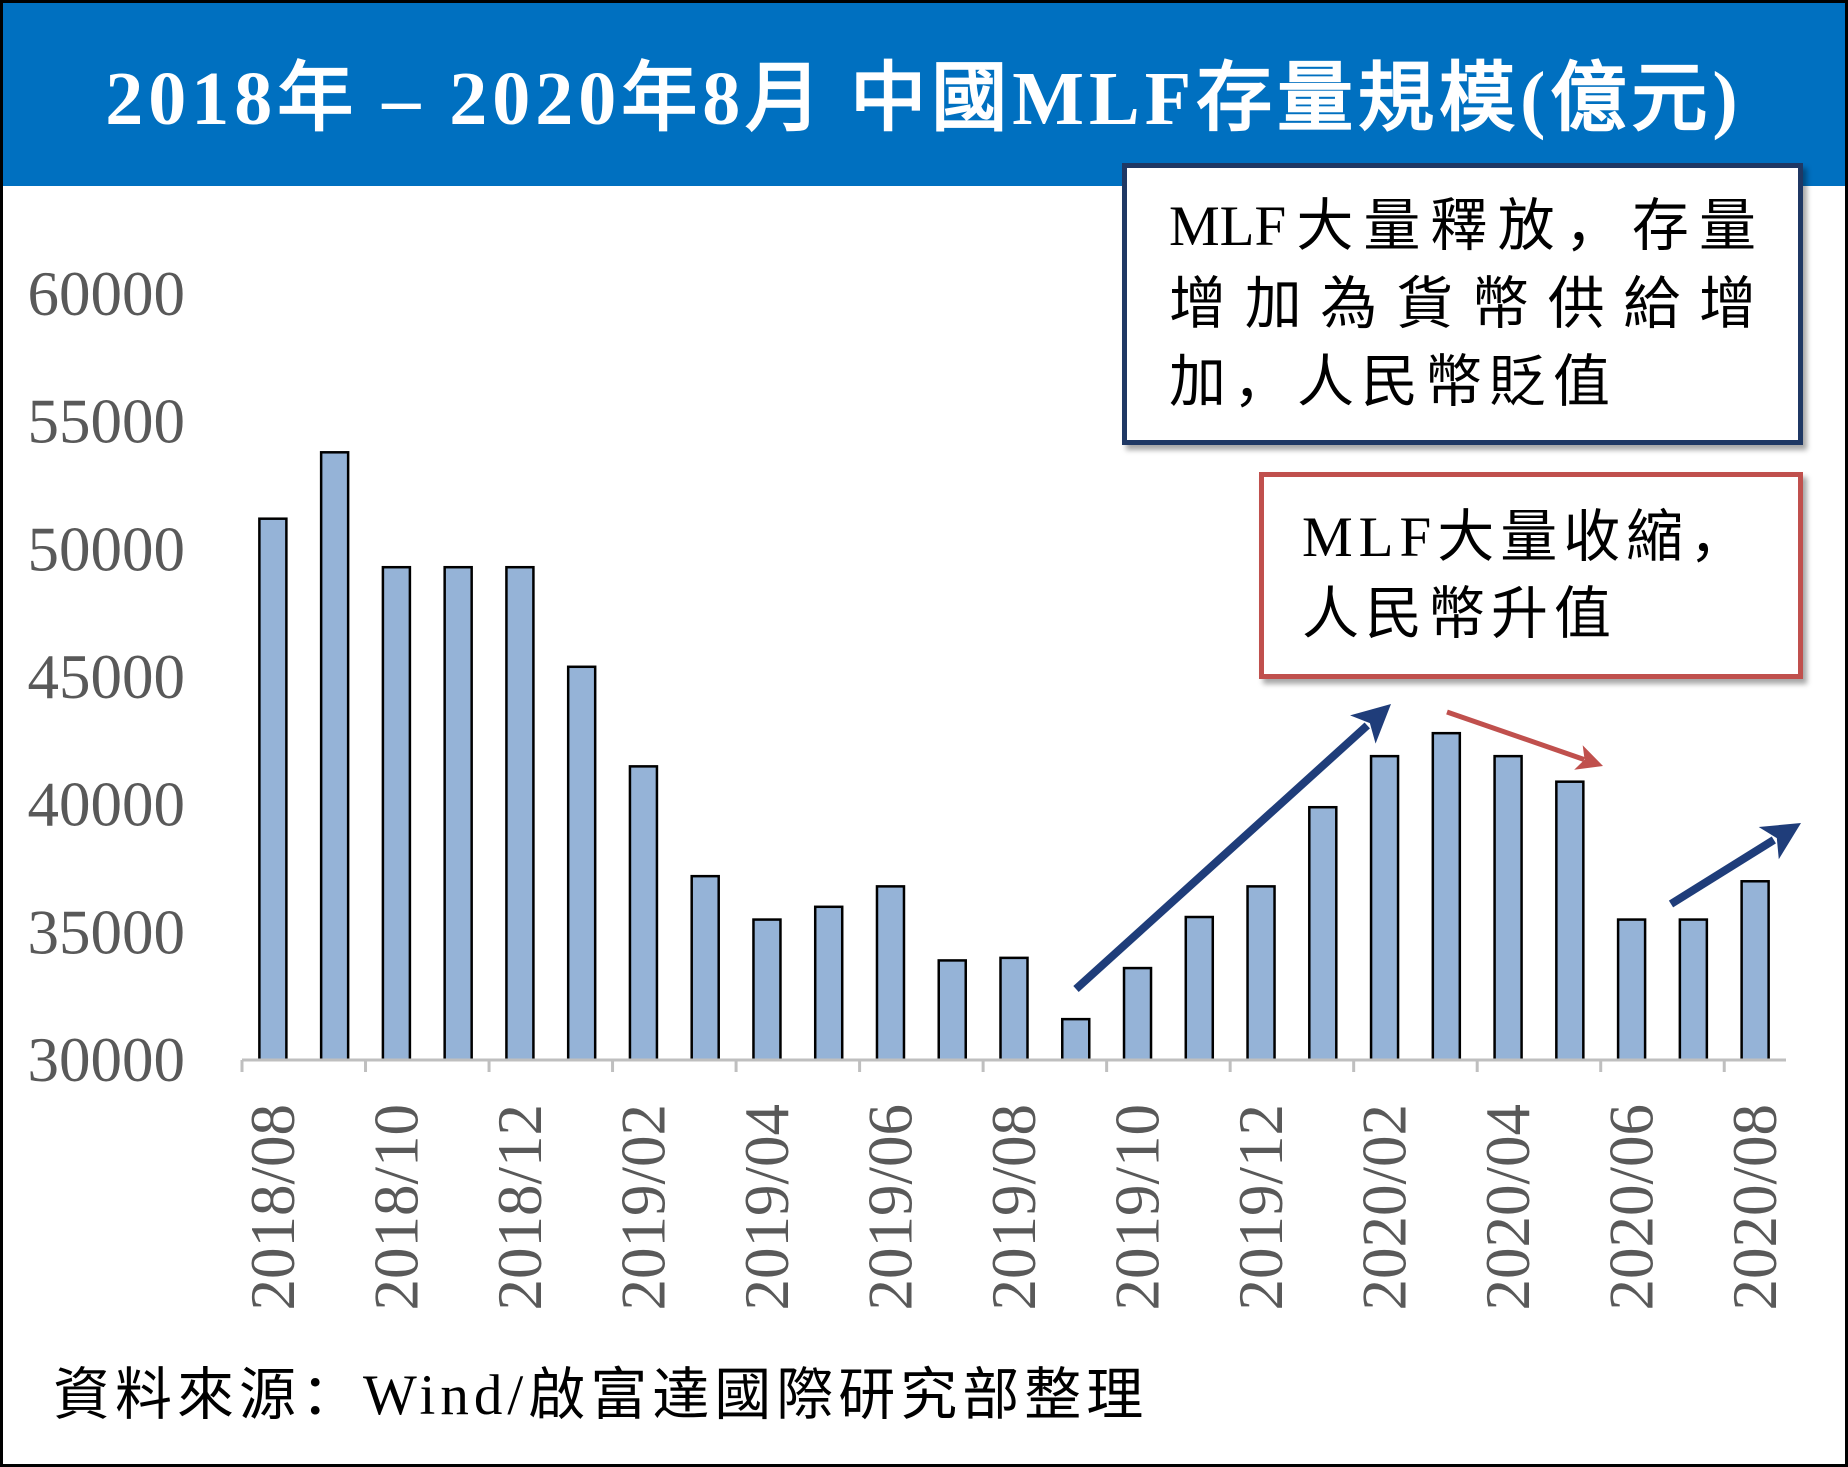 The height and width of the screenshot is (1467, 1848). I want to click on annotation-line: MLF大量釋放，存量, so click(1462, 226).